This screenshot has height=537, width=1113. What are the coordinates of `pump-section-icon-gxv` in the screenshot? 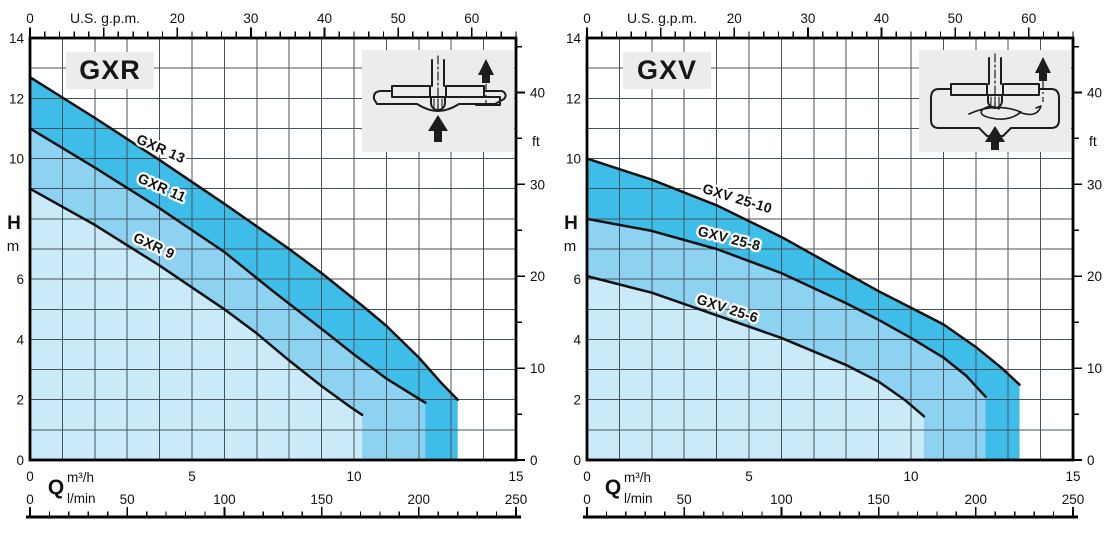 It's located at (995, 101).